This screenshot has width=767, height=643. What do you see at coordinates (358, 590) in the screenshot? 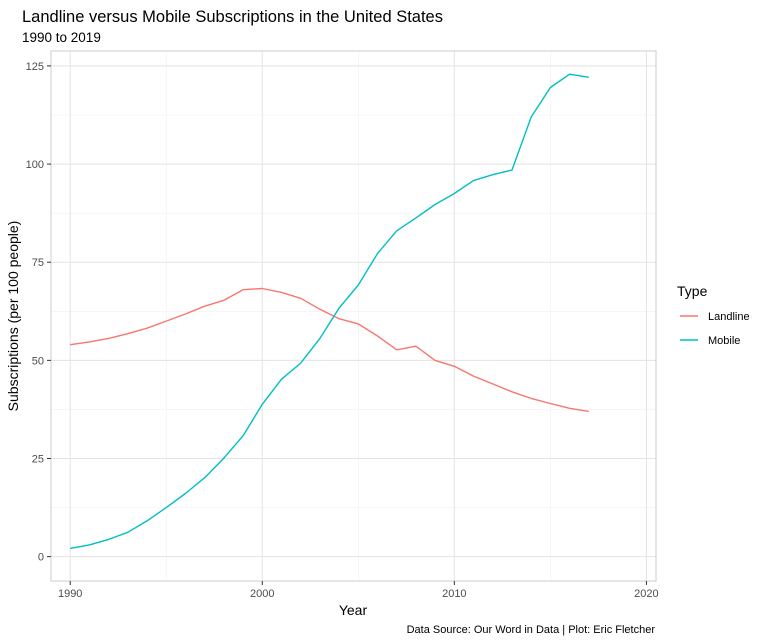
I see `x-axis-ticks: 1990 2000 2010 2020` at bounding box center [358, 590].